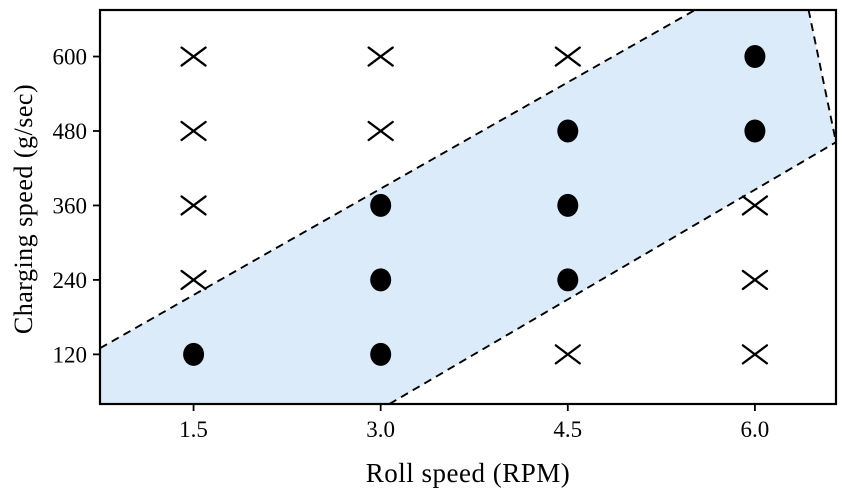  What do you see at coordinates (468, 473) in the screenshot?
I see `x-axis-title: Roll speed (RPM)` at bounding box center [468, 473].